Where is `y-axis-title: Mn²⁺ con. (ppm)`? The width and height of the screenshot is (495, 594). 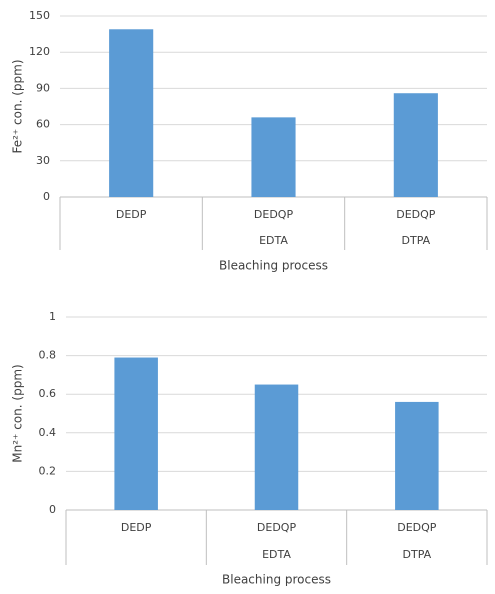
y-axis-title: Mn²⁺ con. (ppm) is located at coordinates (18, 413).